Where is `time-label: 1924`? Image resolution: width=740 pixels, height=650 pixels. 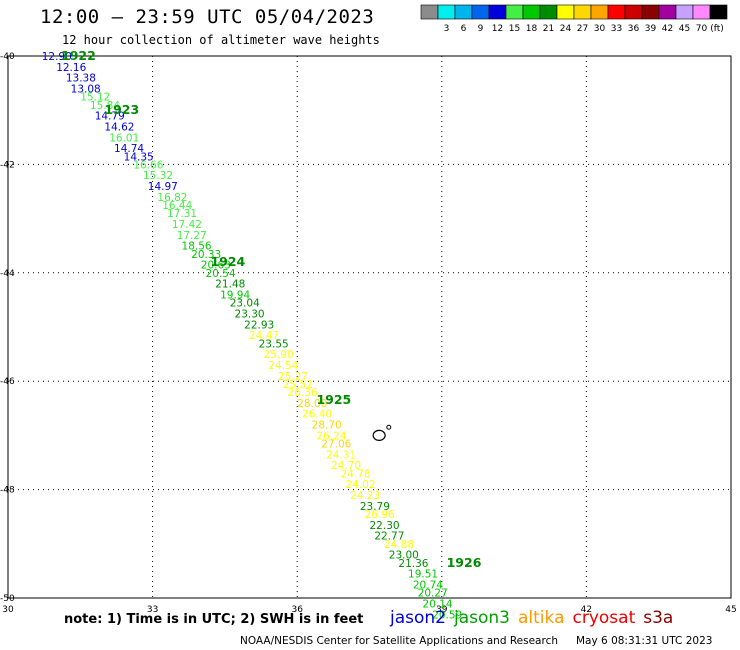 time-label: 1924 is located at coordinates (227, 261).